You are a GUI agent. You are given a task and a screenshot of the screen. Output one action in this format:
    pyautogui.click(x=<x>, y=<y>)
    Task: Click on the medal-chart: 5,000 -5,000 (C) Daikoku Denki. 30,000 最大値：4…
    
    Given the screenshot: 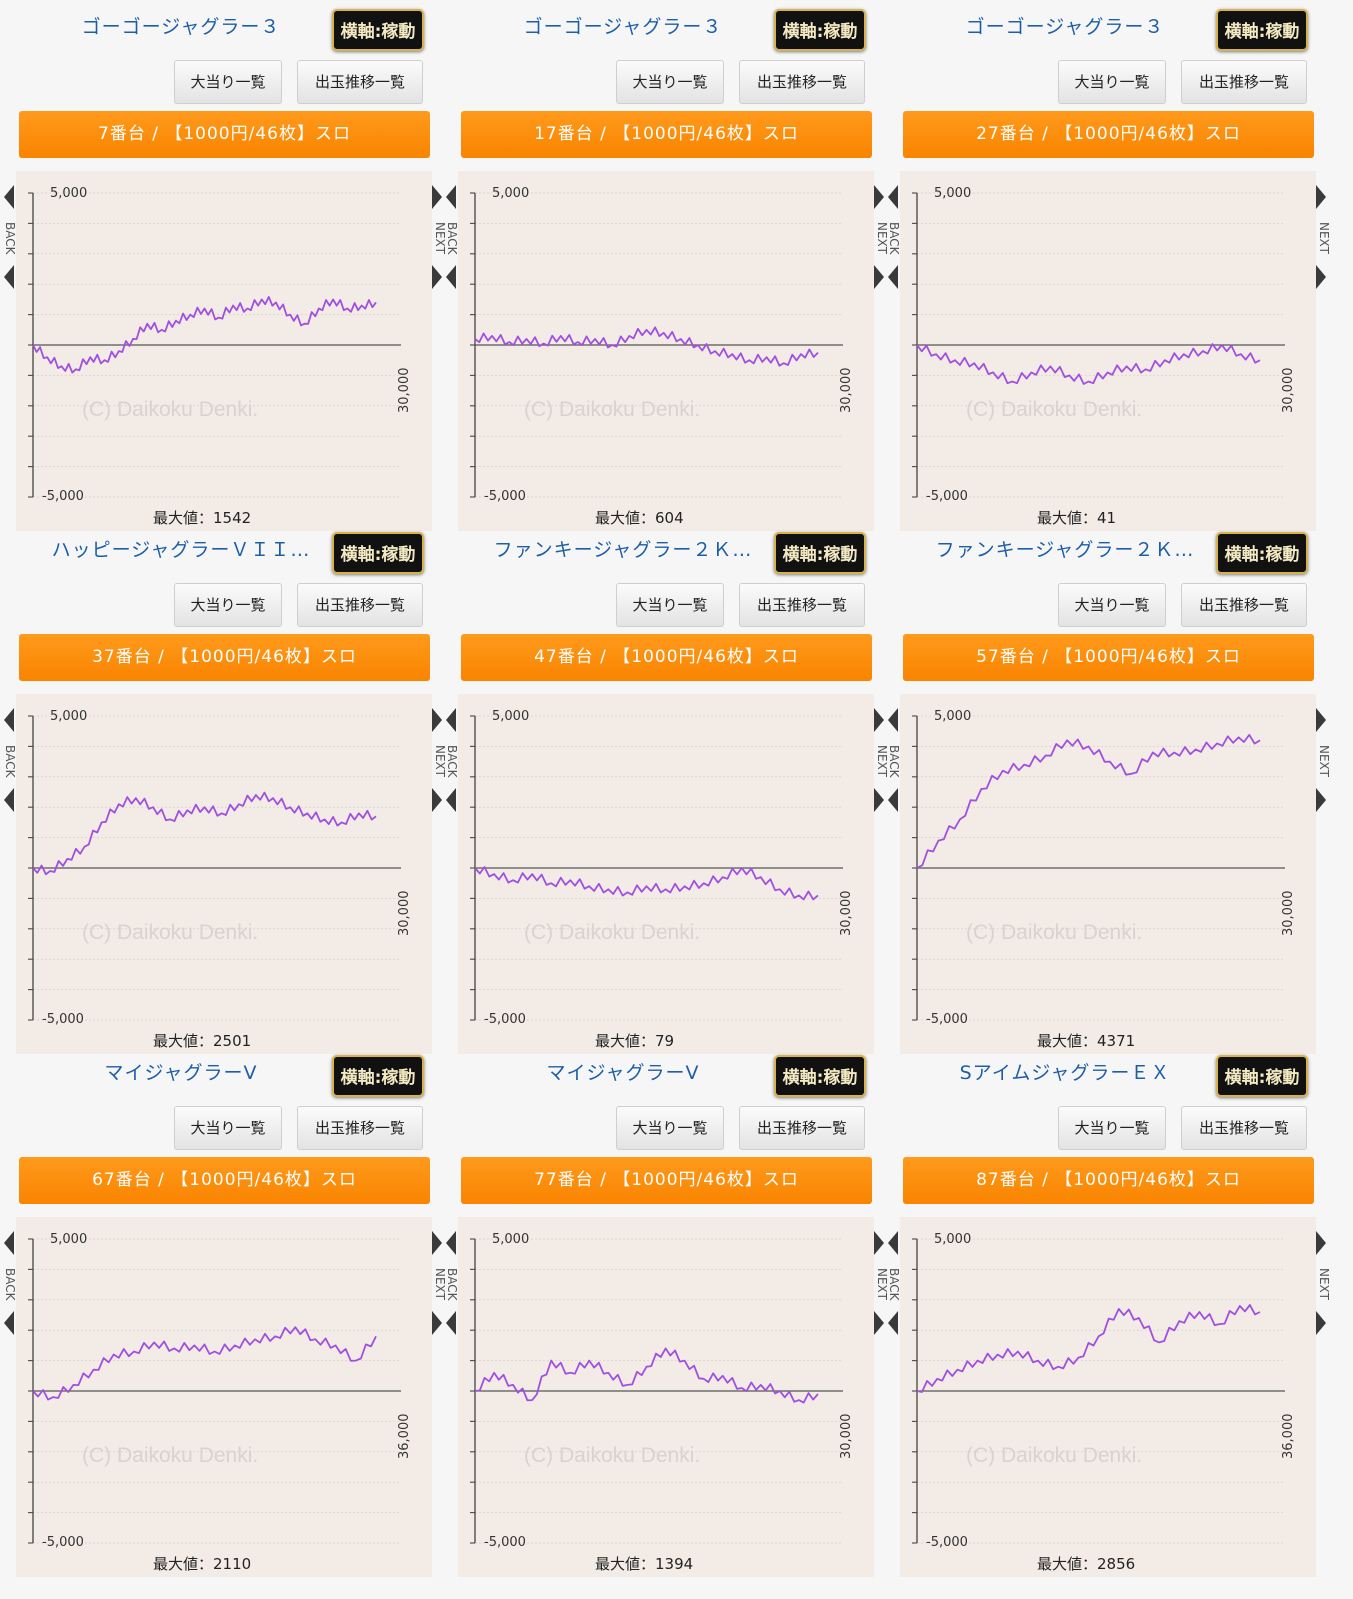 What is the action you would take?
    pyautogui.click(x=1108, y=351)
    